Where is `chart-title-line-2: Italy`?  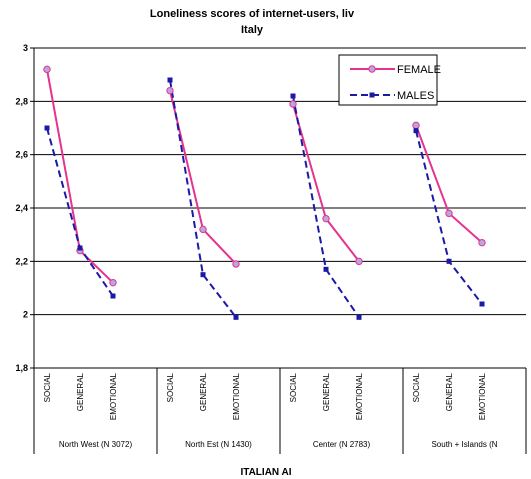 chart-title-line-2: Italy is located at coordinates (252, 30).